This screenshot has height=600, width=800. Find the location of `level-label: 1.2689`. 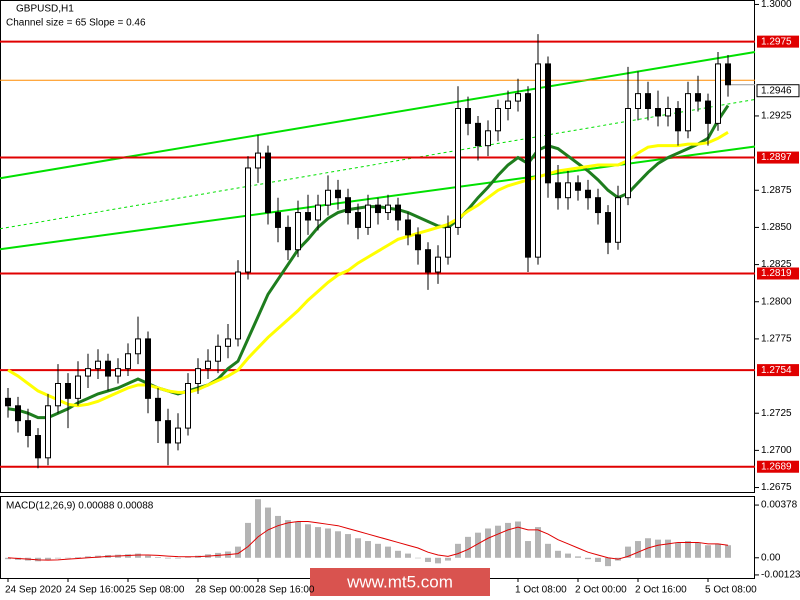

level-label: 1.2689 is located at coordinates (776, 466).